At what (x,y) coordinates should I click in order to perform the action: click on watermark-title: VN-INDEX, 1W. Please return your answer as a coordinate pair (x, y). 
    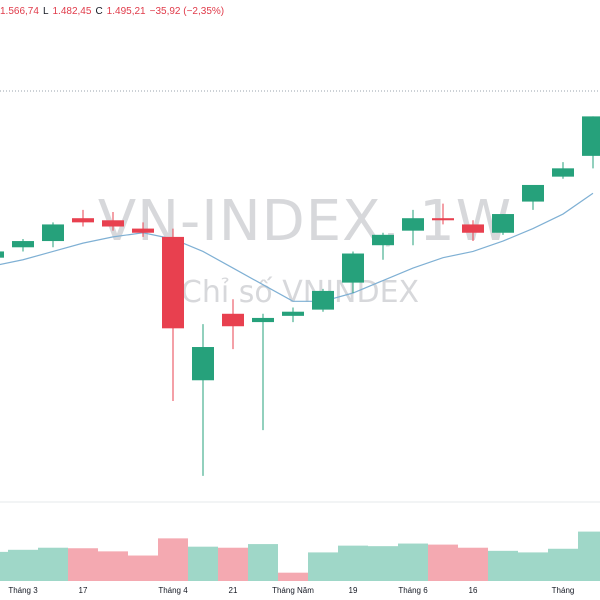
    Looking at the image, I should click on (305, 221).